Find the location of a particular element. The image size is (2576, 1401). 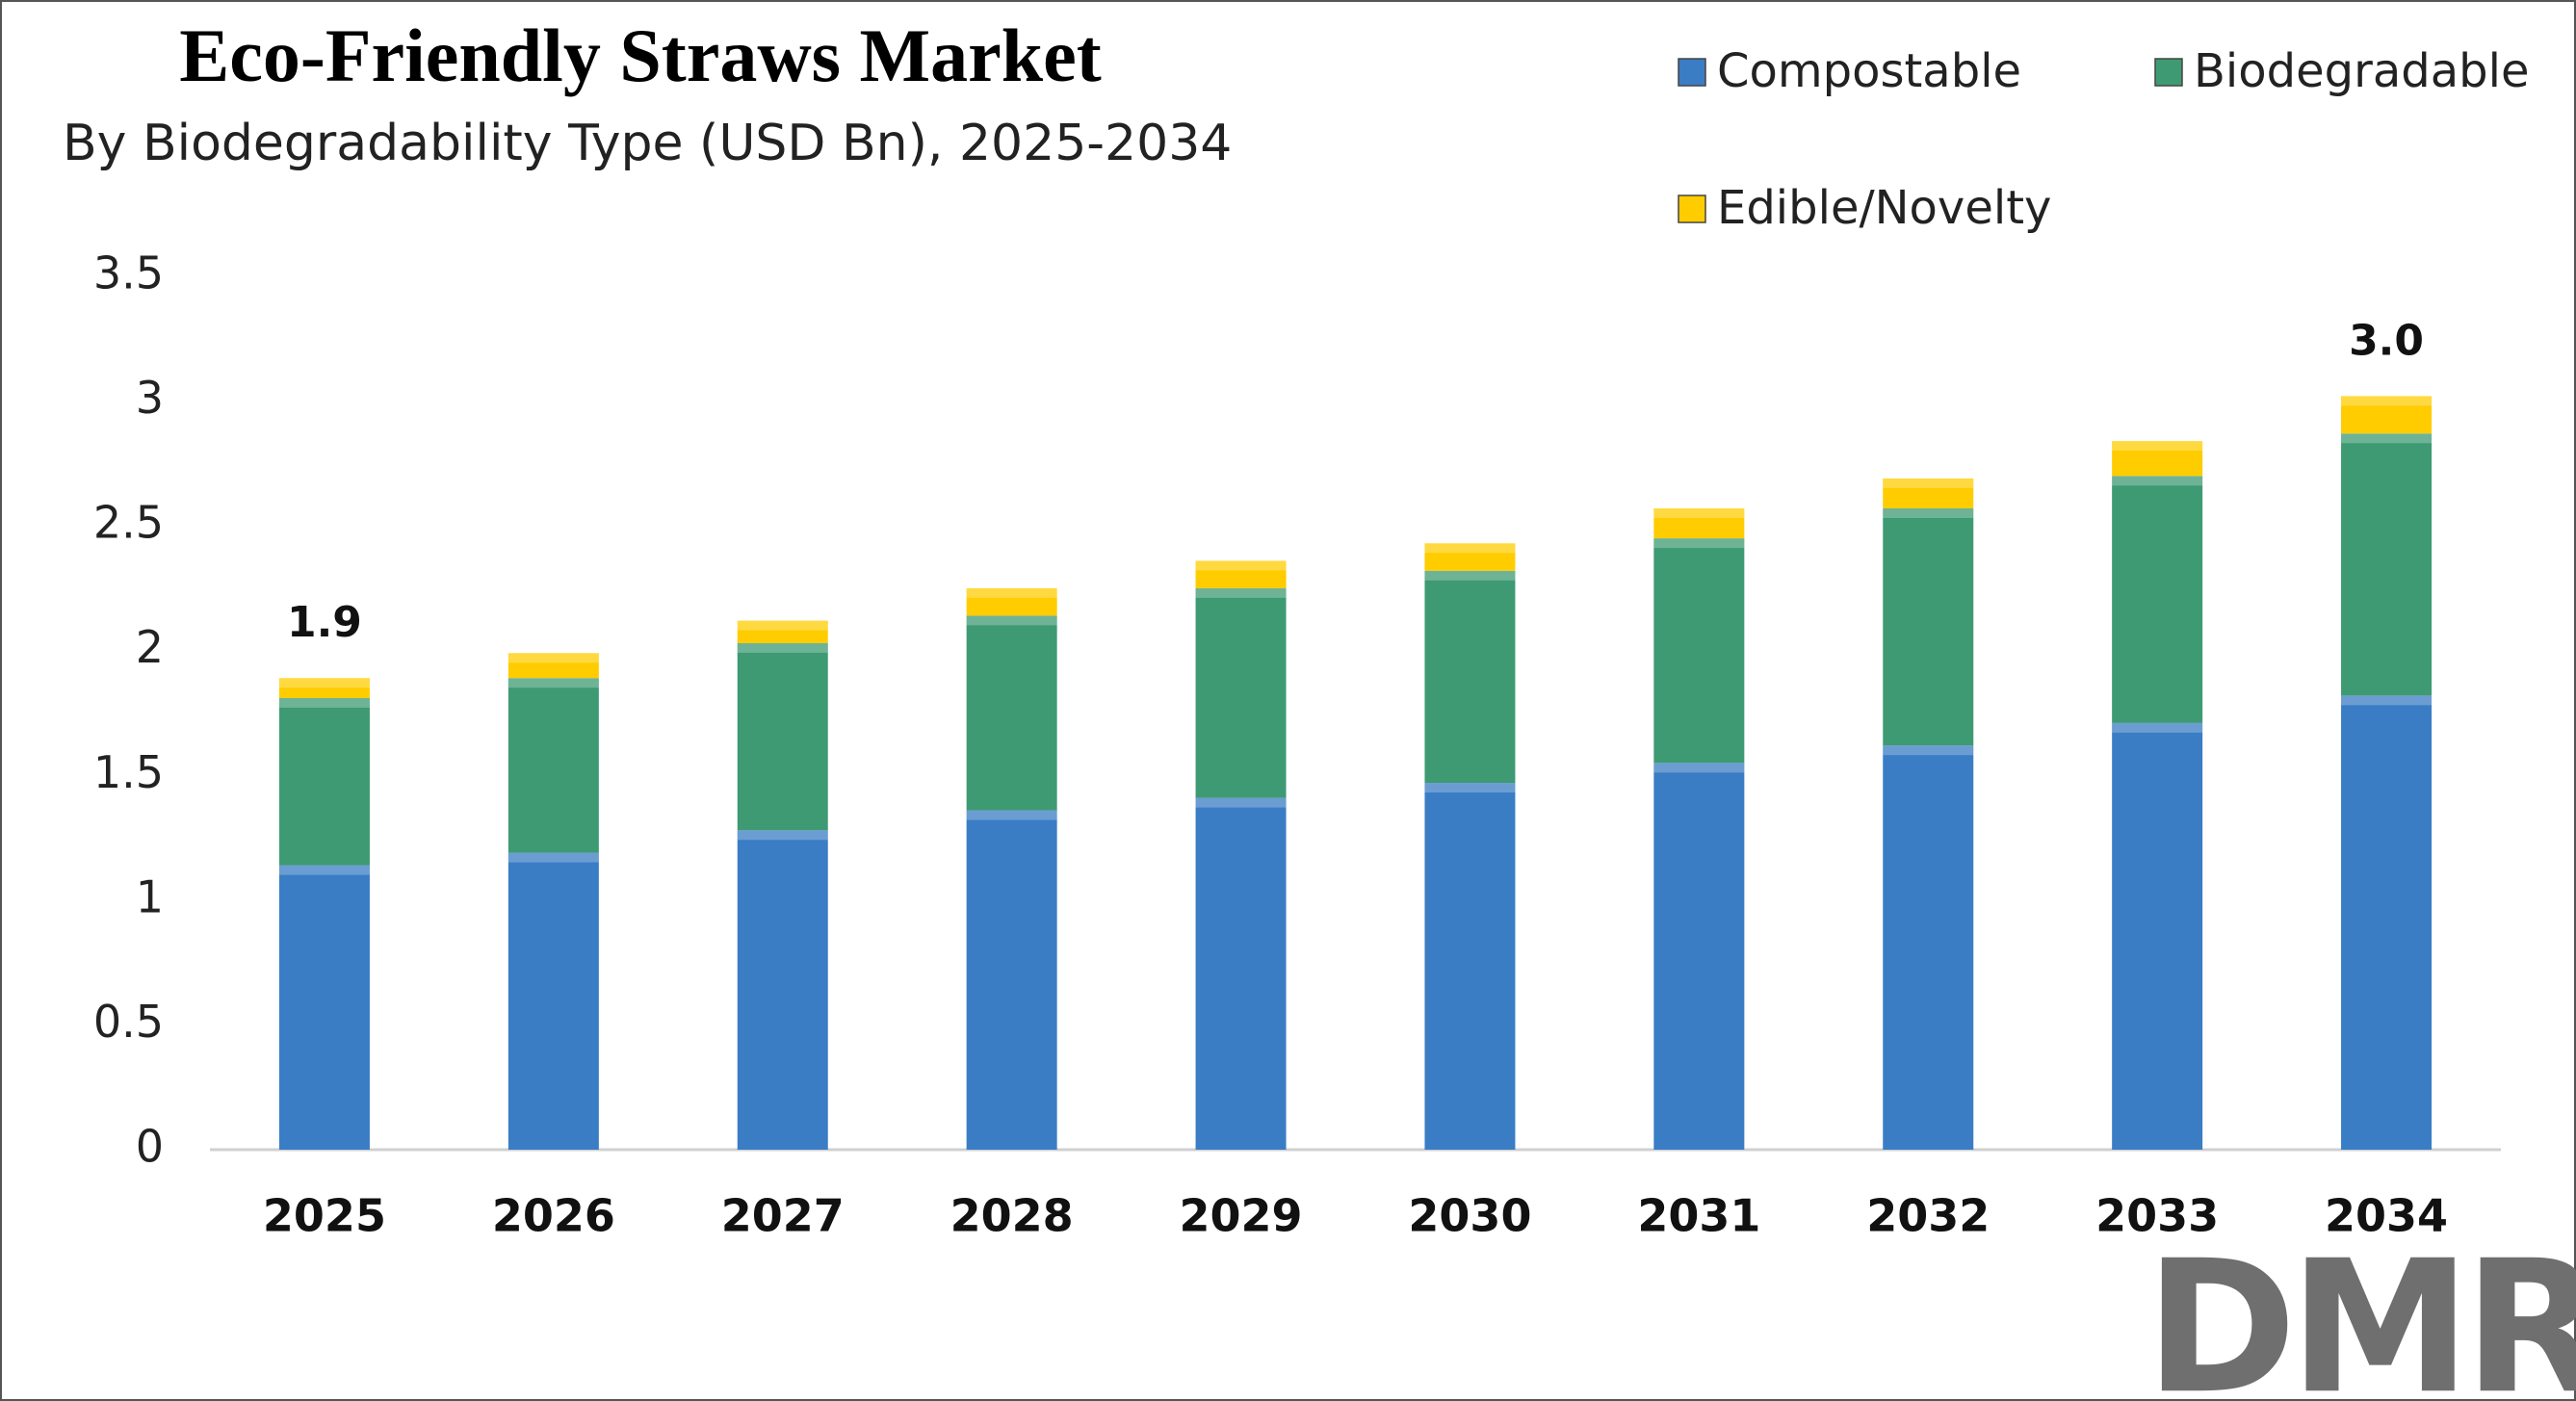

legend-label: Biodegradable is located at coordinates (2361, 71).